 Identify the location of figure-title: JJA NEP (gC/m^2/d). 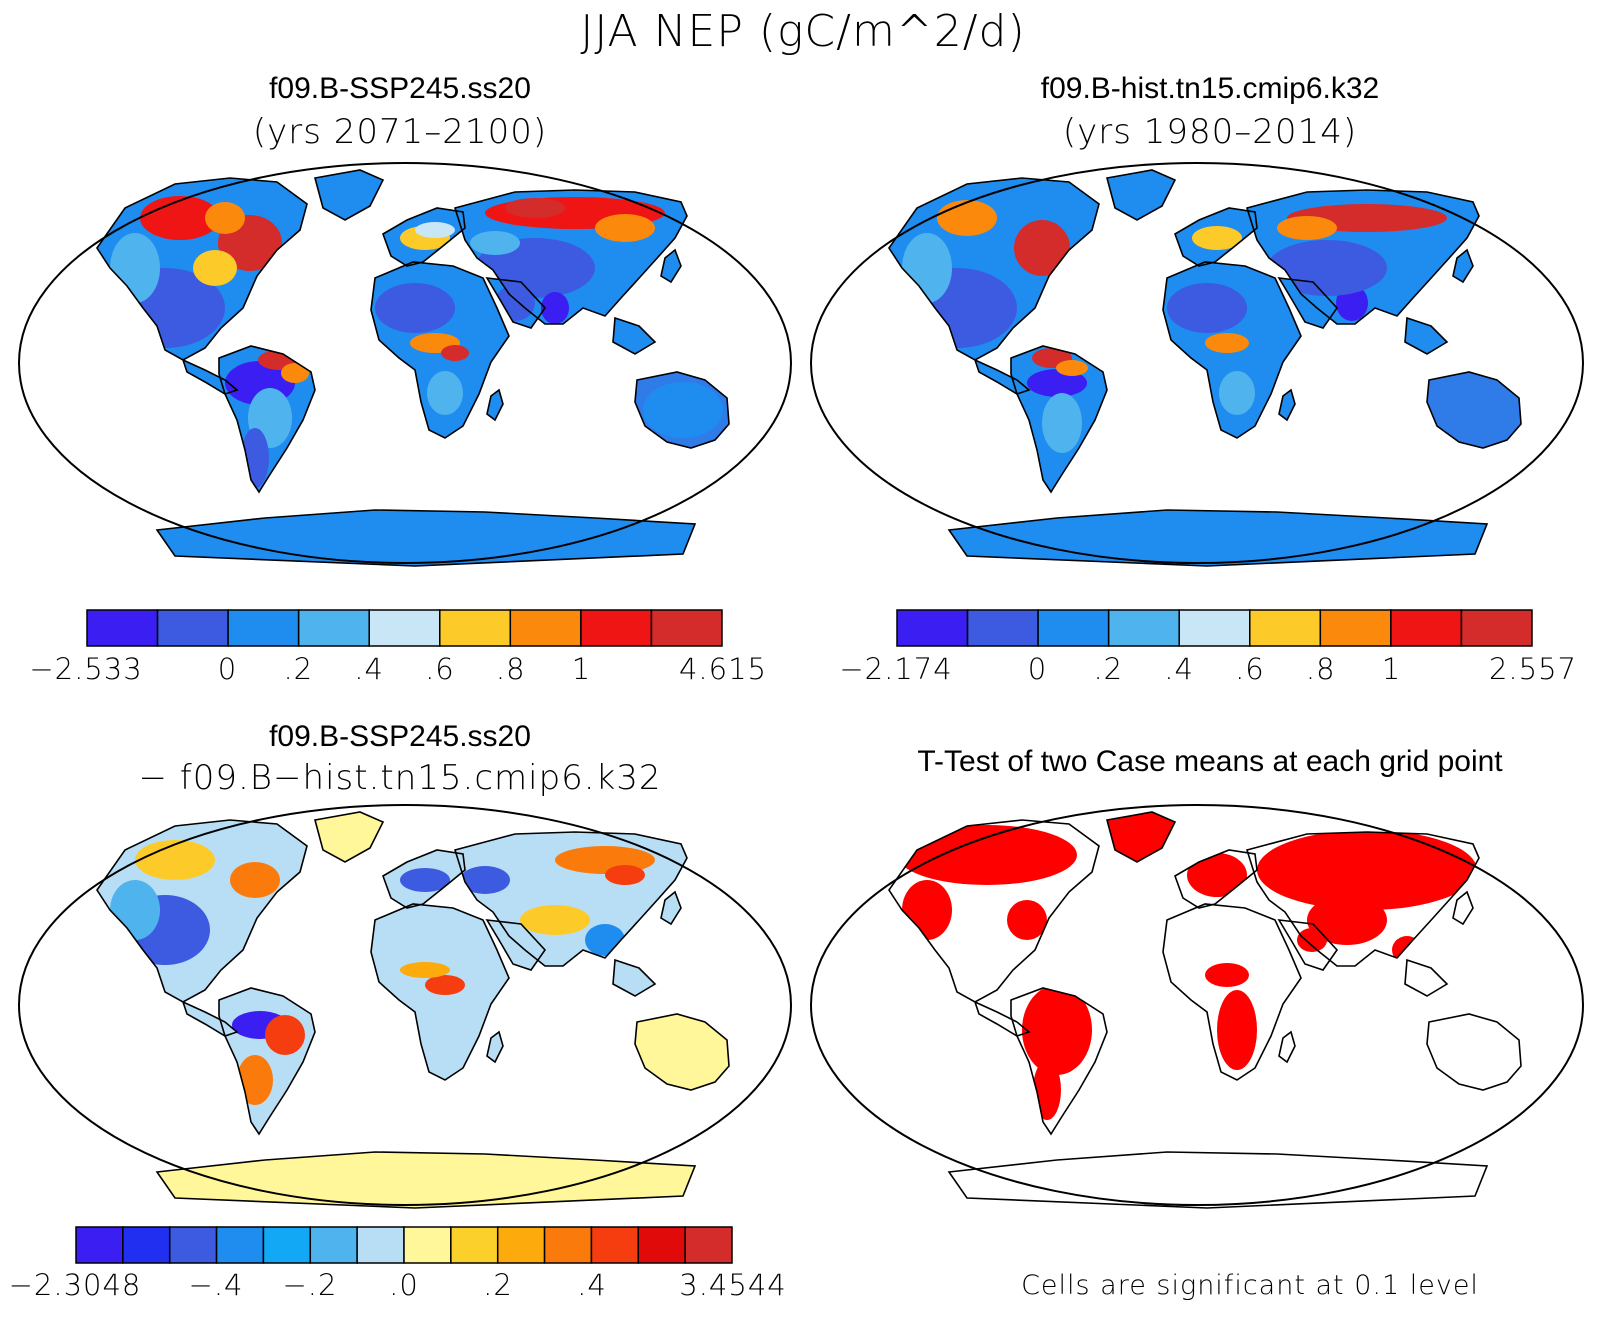
(803, 31).